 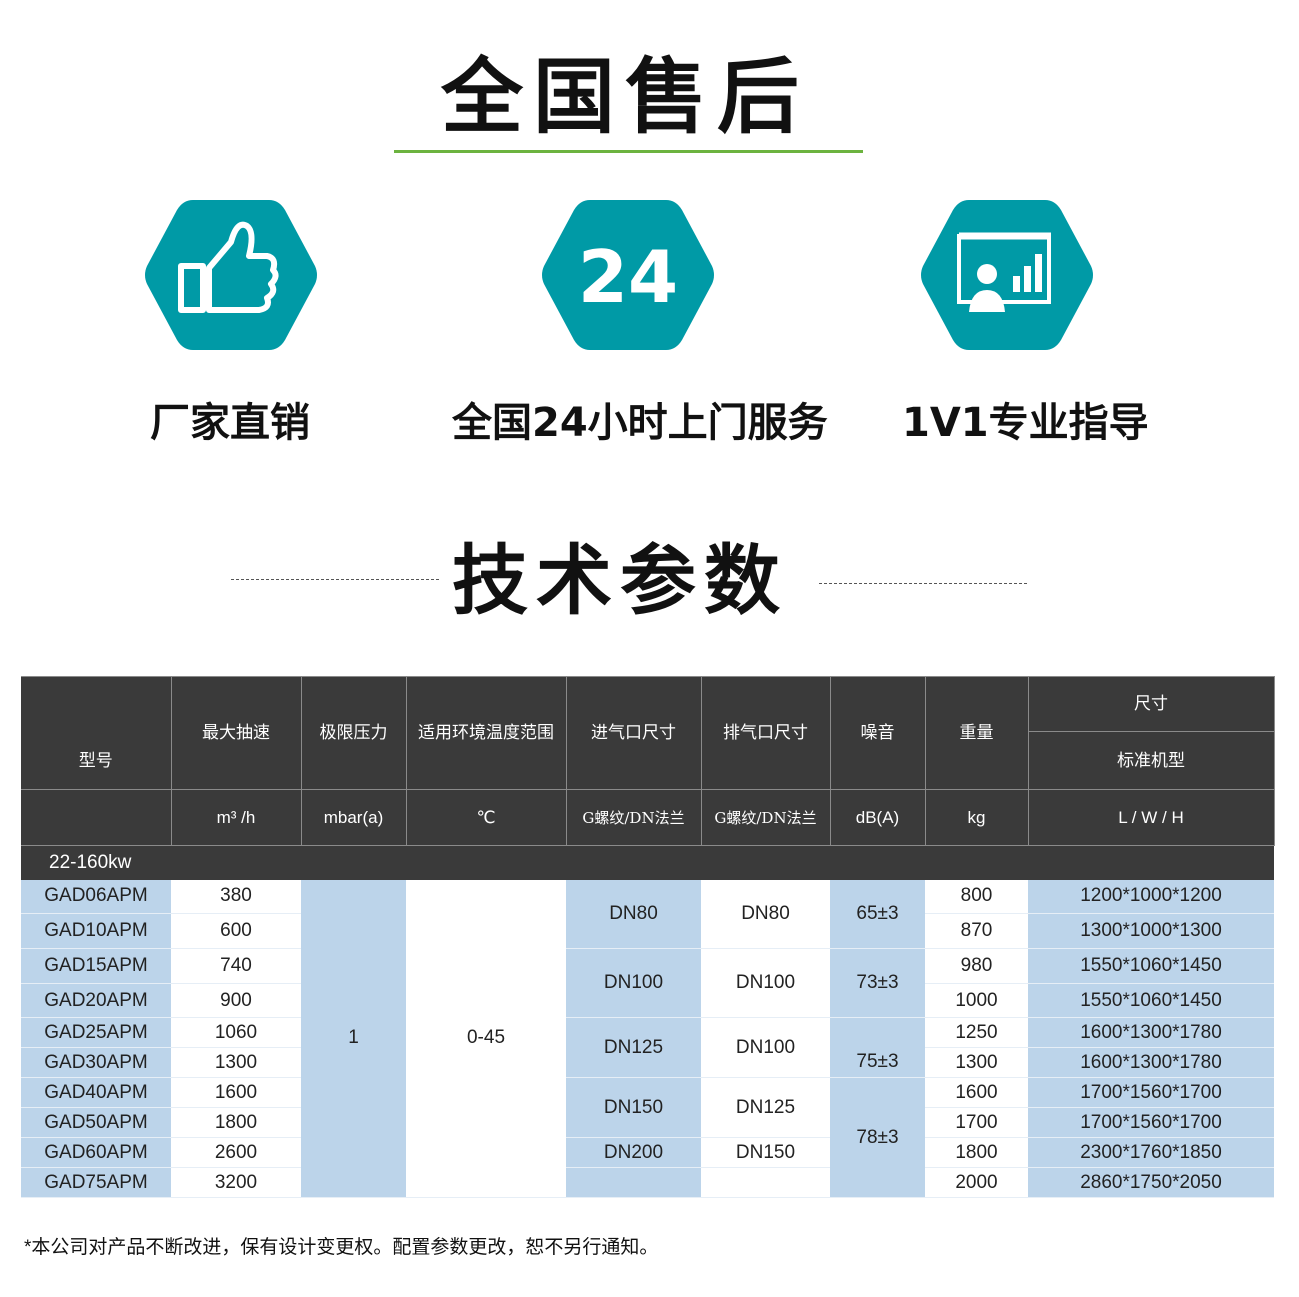 What do you see at coordinates (96, 1092) in the screenshot?
I see `cell-model: GAD40APM` at bounding box center [96, 1092].